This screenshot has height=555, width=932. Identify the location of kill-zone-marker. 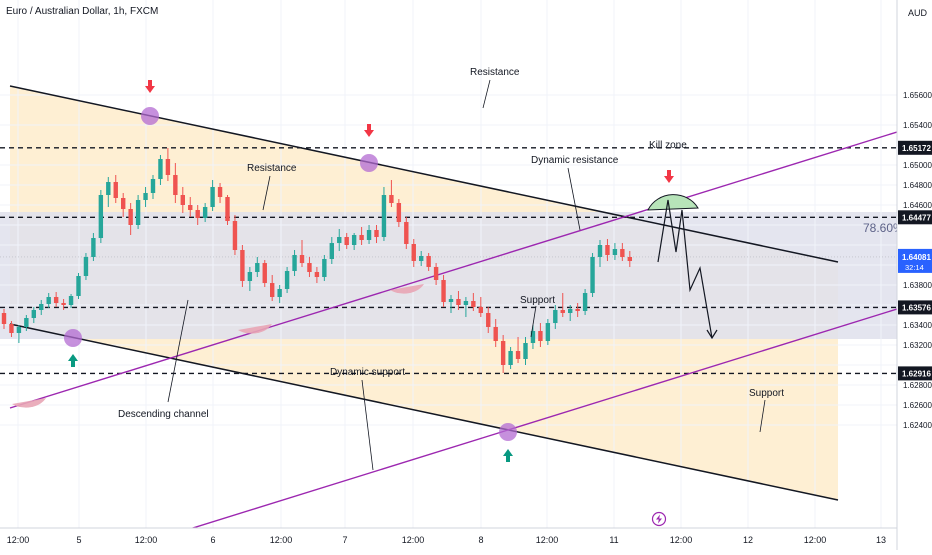
(673, 202).